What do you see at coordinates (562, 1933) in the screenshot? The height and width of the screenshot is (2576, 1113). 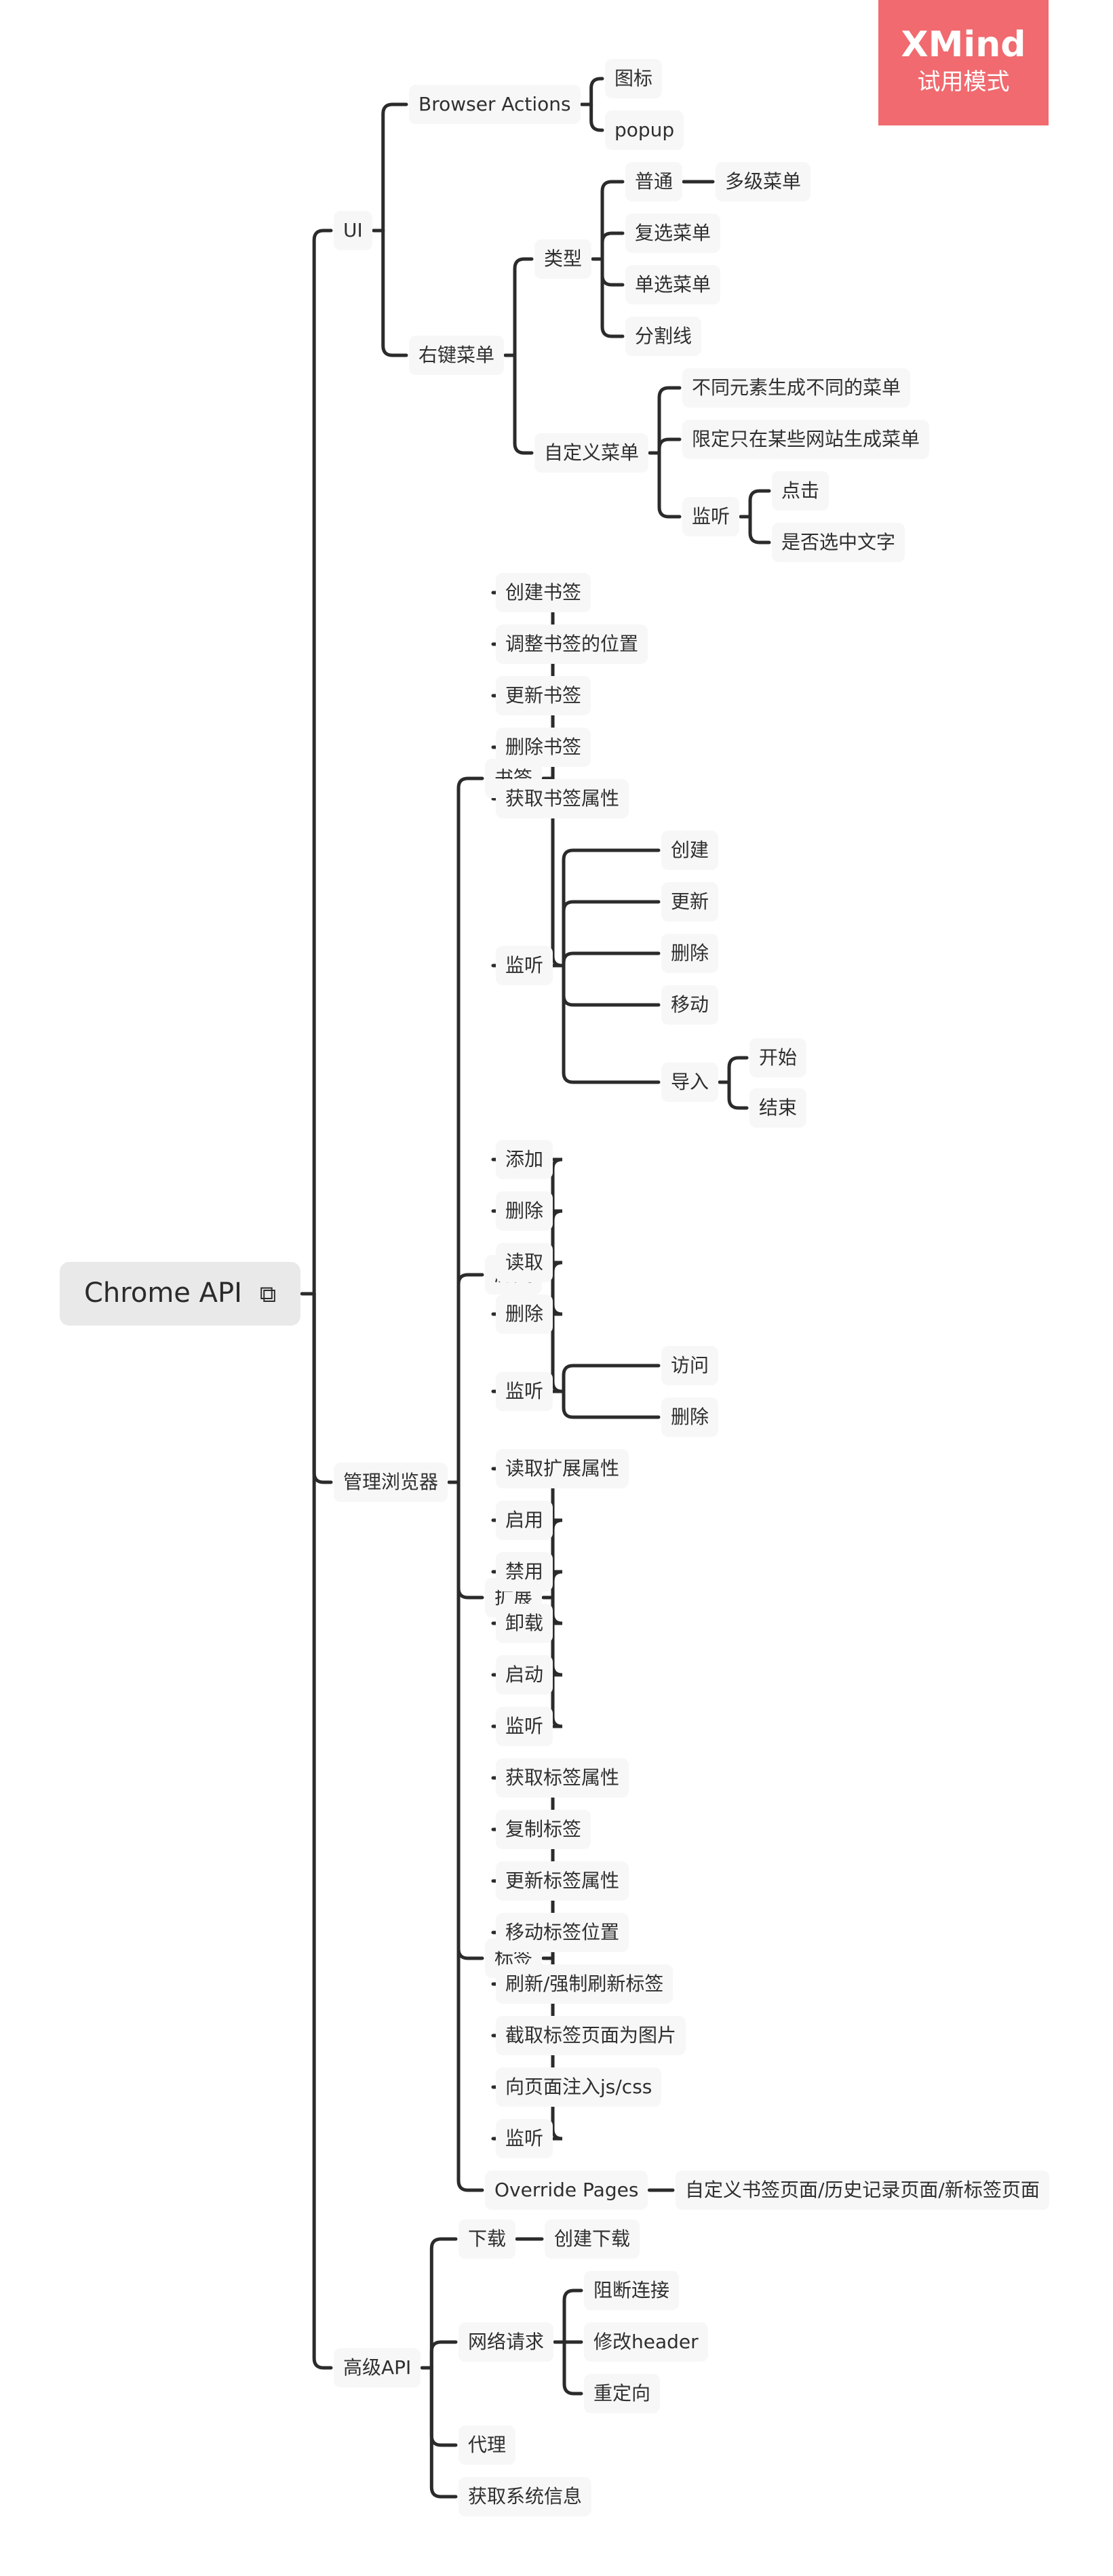 I see `subtopic-leaf: 移动标签位置` at bounding box center [562, 1933].